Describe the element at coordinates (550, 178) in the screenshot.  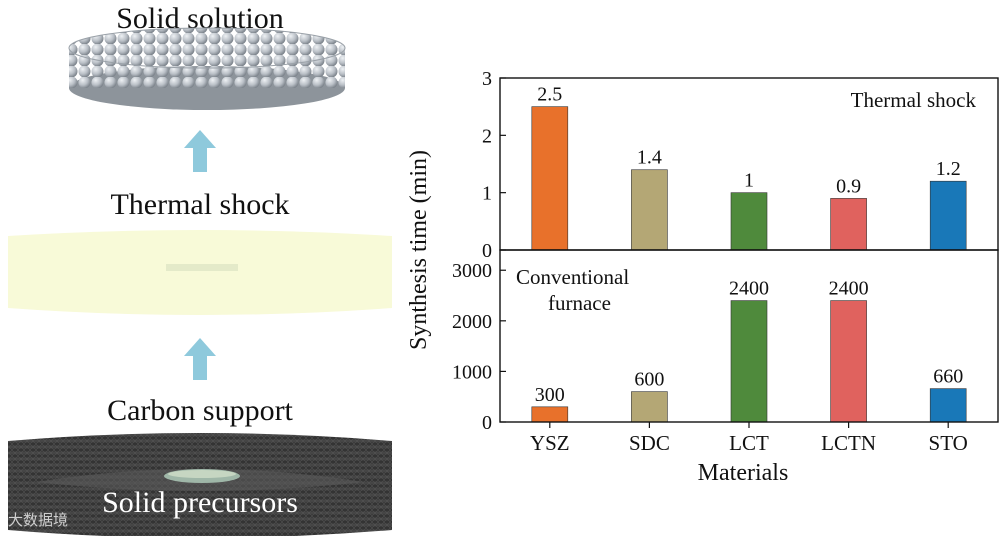
I see `bar-thermal-shock-ysz` at that location.